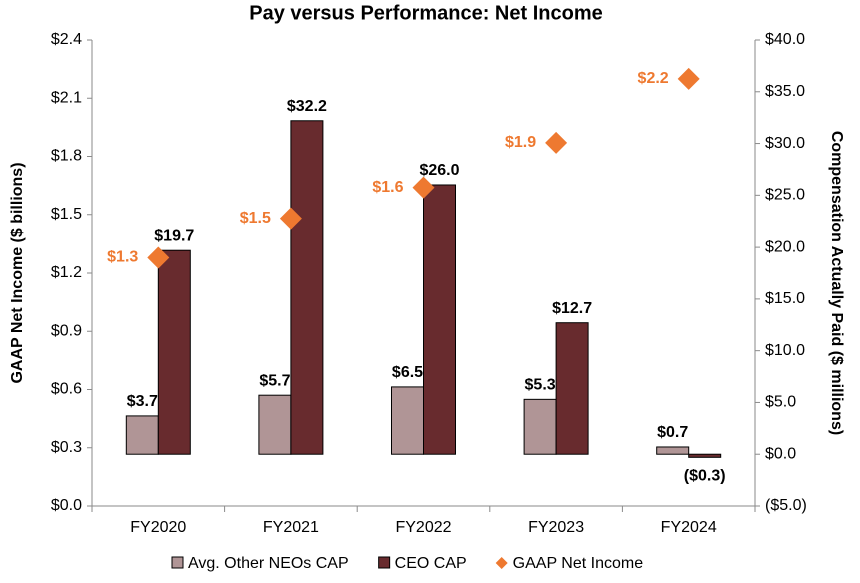 The image size is (860, 583). I want to click on data-label: $3.7, so click(142, 401).